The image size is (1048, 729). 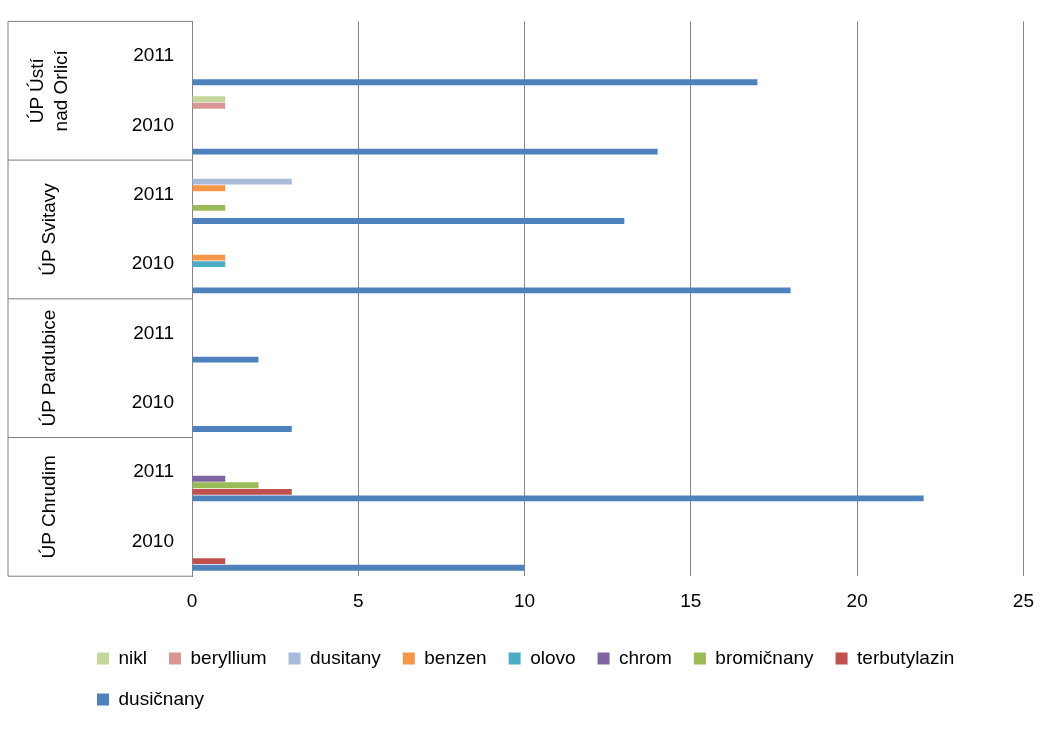 I want to click on legend-label: bromičnany, so click(x=765, y=657).